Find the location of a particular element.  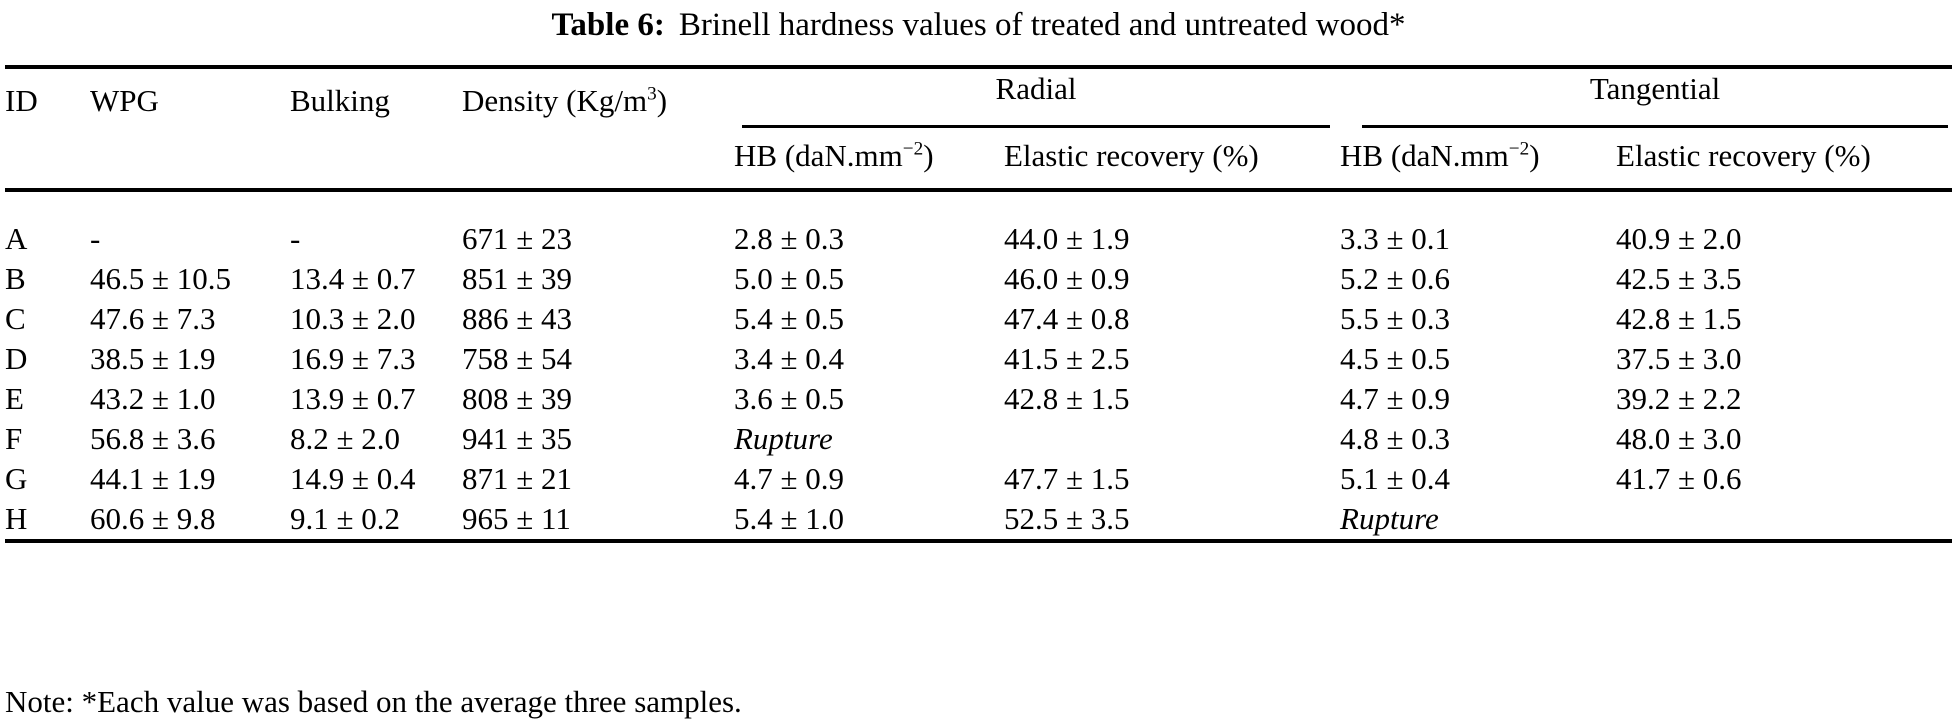

caption-label: Table 6: is located at coordinates (608, 25).